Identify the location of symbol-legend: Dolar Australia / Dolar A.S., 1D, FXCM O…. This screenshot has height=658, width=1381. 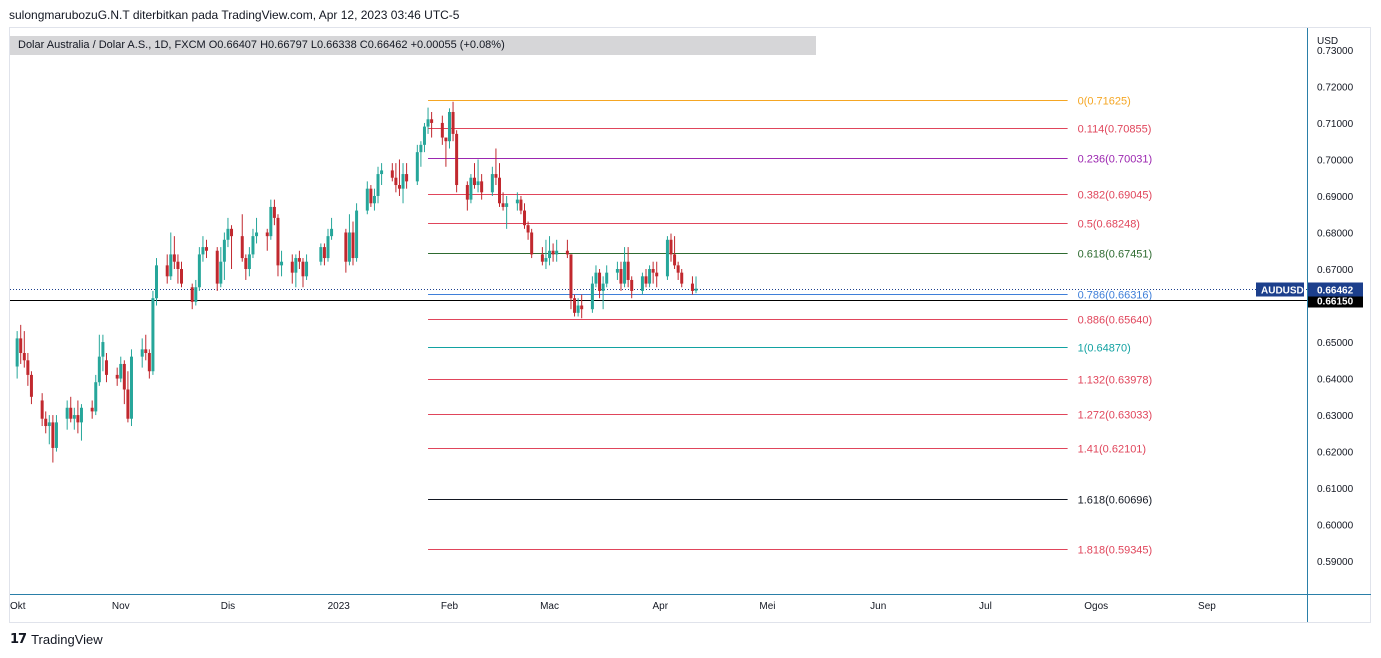
(413, 45).